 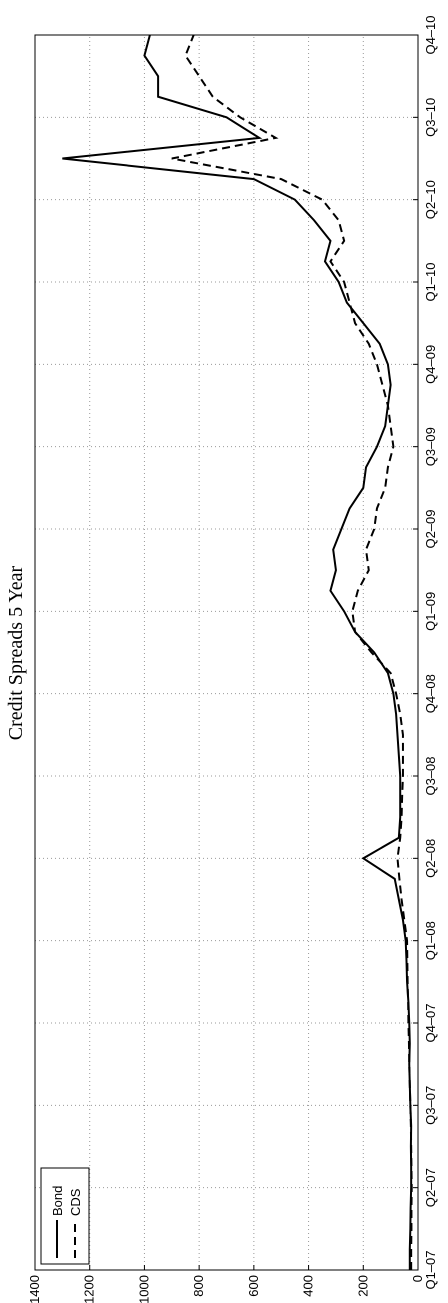 What do you see at coordinates (57, 1201) in the screenshot?
I see `legend-label: Bond` at bounding box center [57, 1201].